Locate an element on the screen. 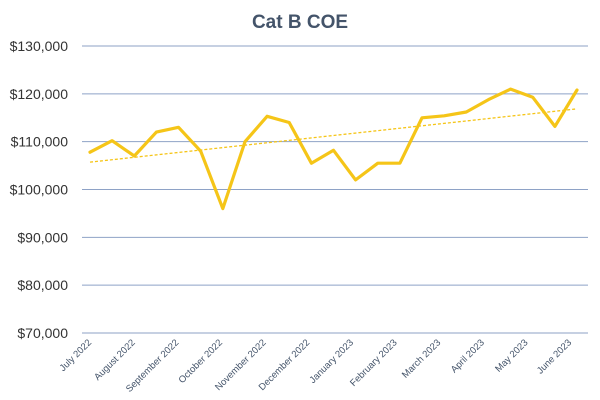  x-tick-label: March 2023 is located at coordinates (421, 358).